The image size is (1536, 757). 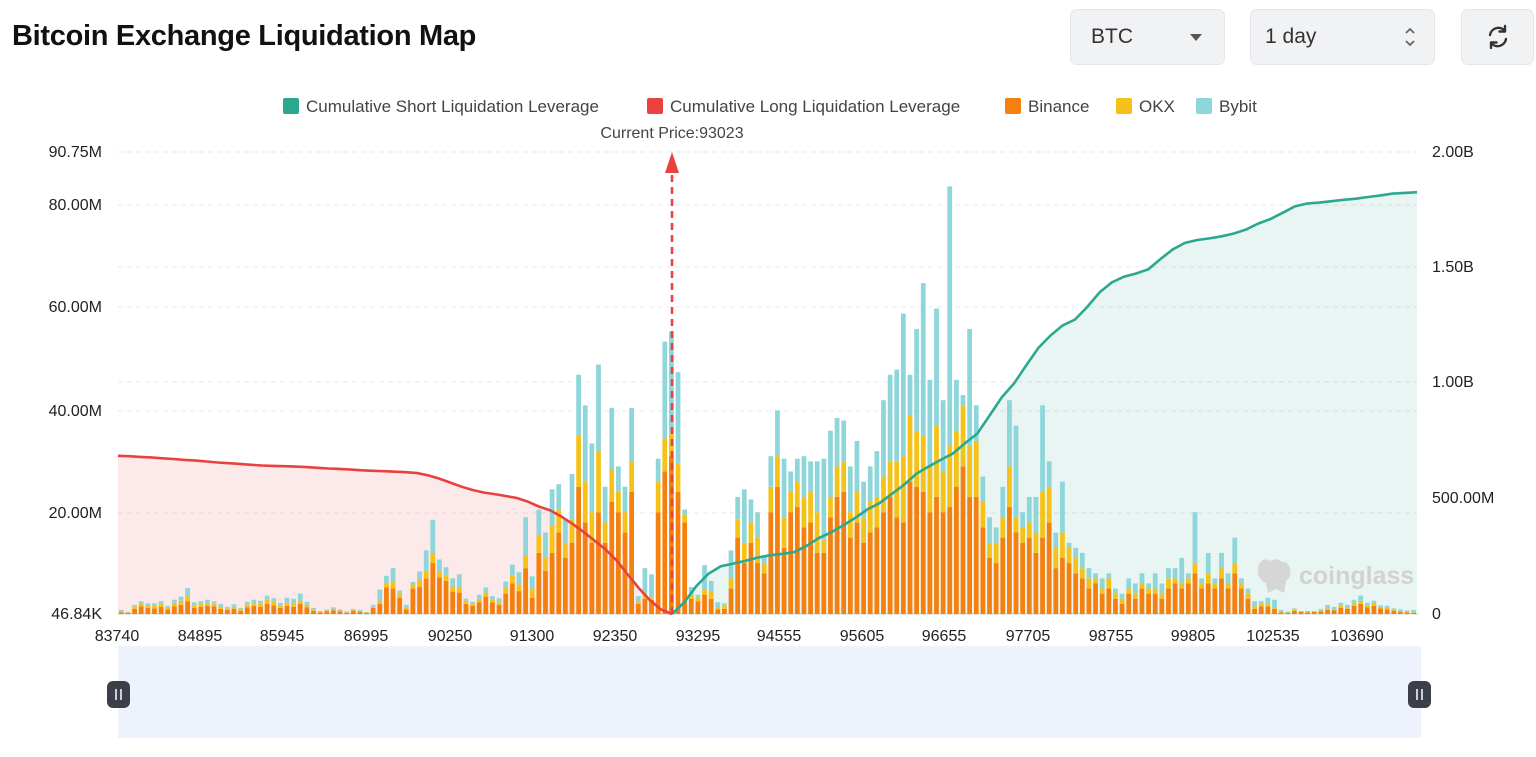 What do you see at coordinates (1147, 37) in the screenshot?
I see `coin-select: BTC` at bounding box center [1147, 37].